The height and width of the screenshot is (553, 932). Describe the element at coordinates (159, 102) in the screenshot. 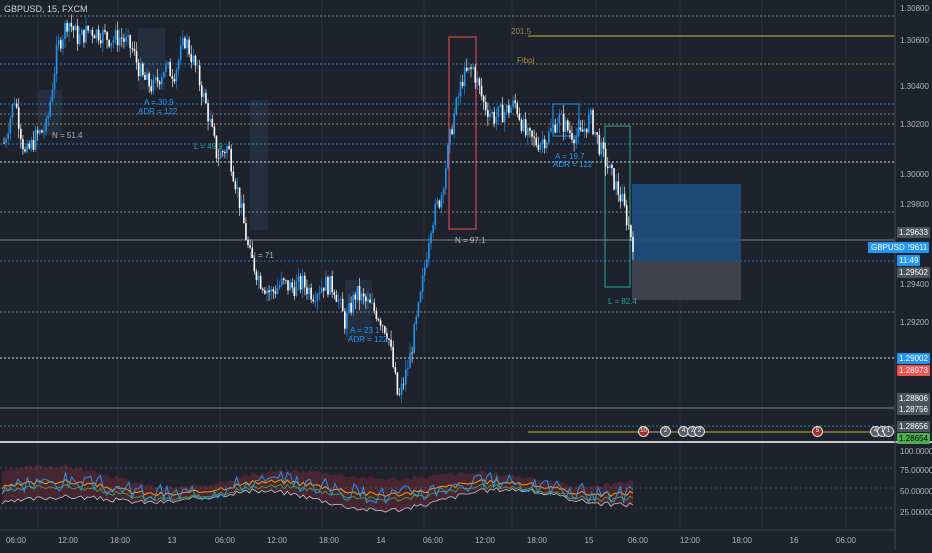

I see `chart-annotation: A = 30.9` at that location.